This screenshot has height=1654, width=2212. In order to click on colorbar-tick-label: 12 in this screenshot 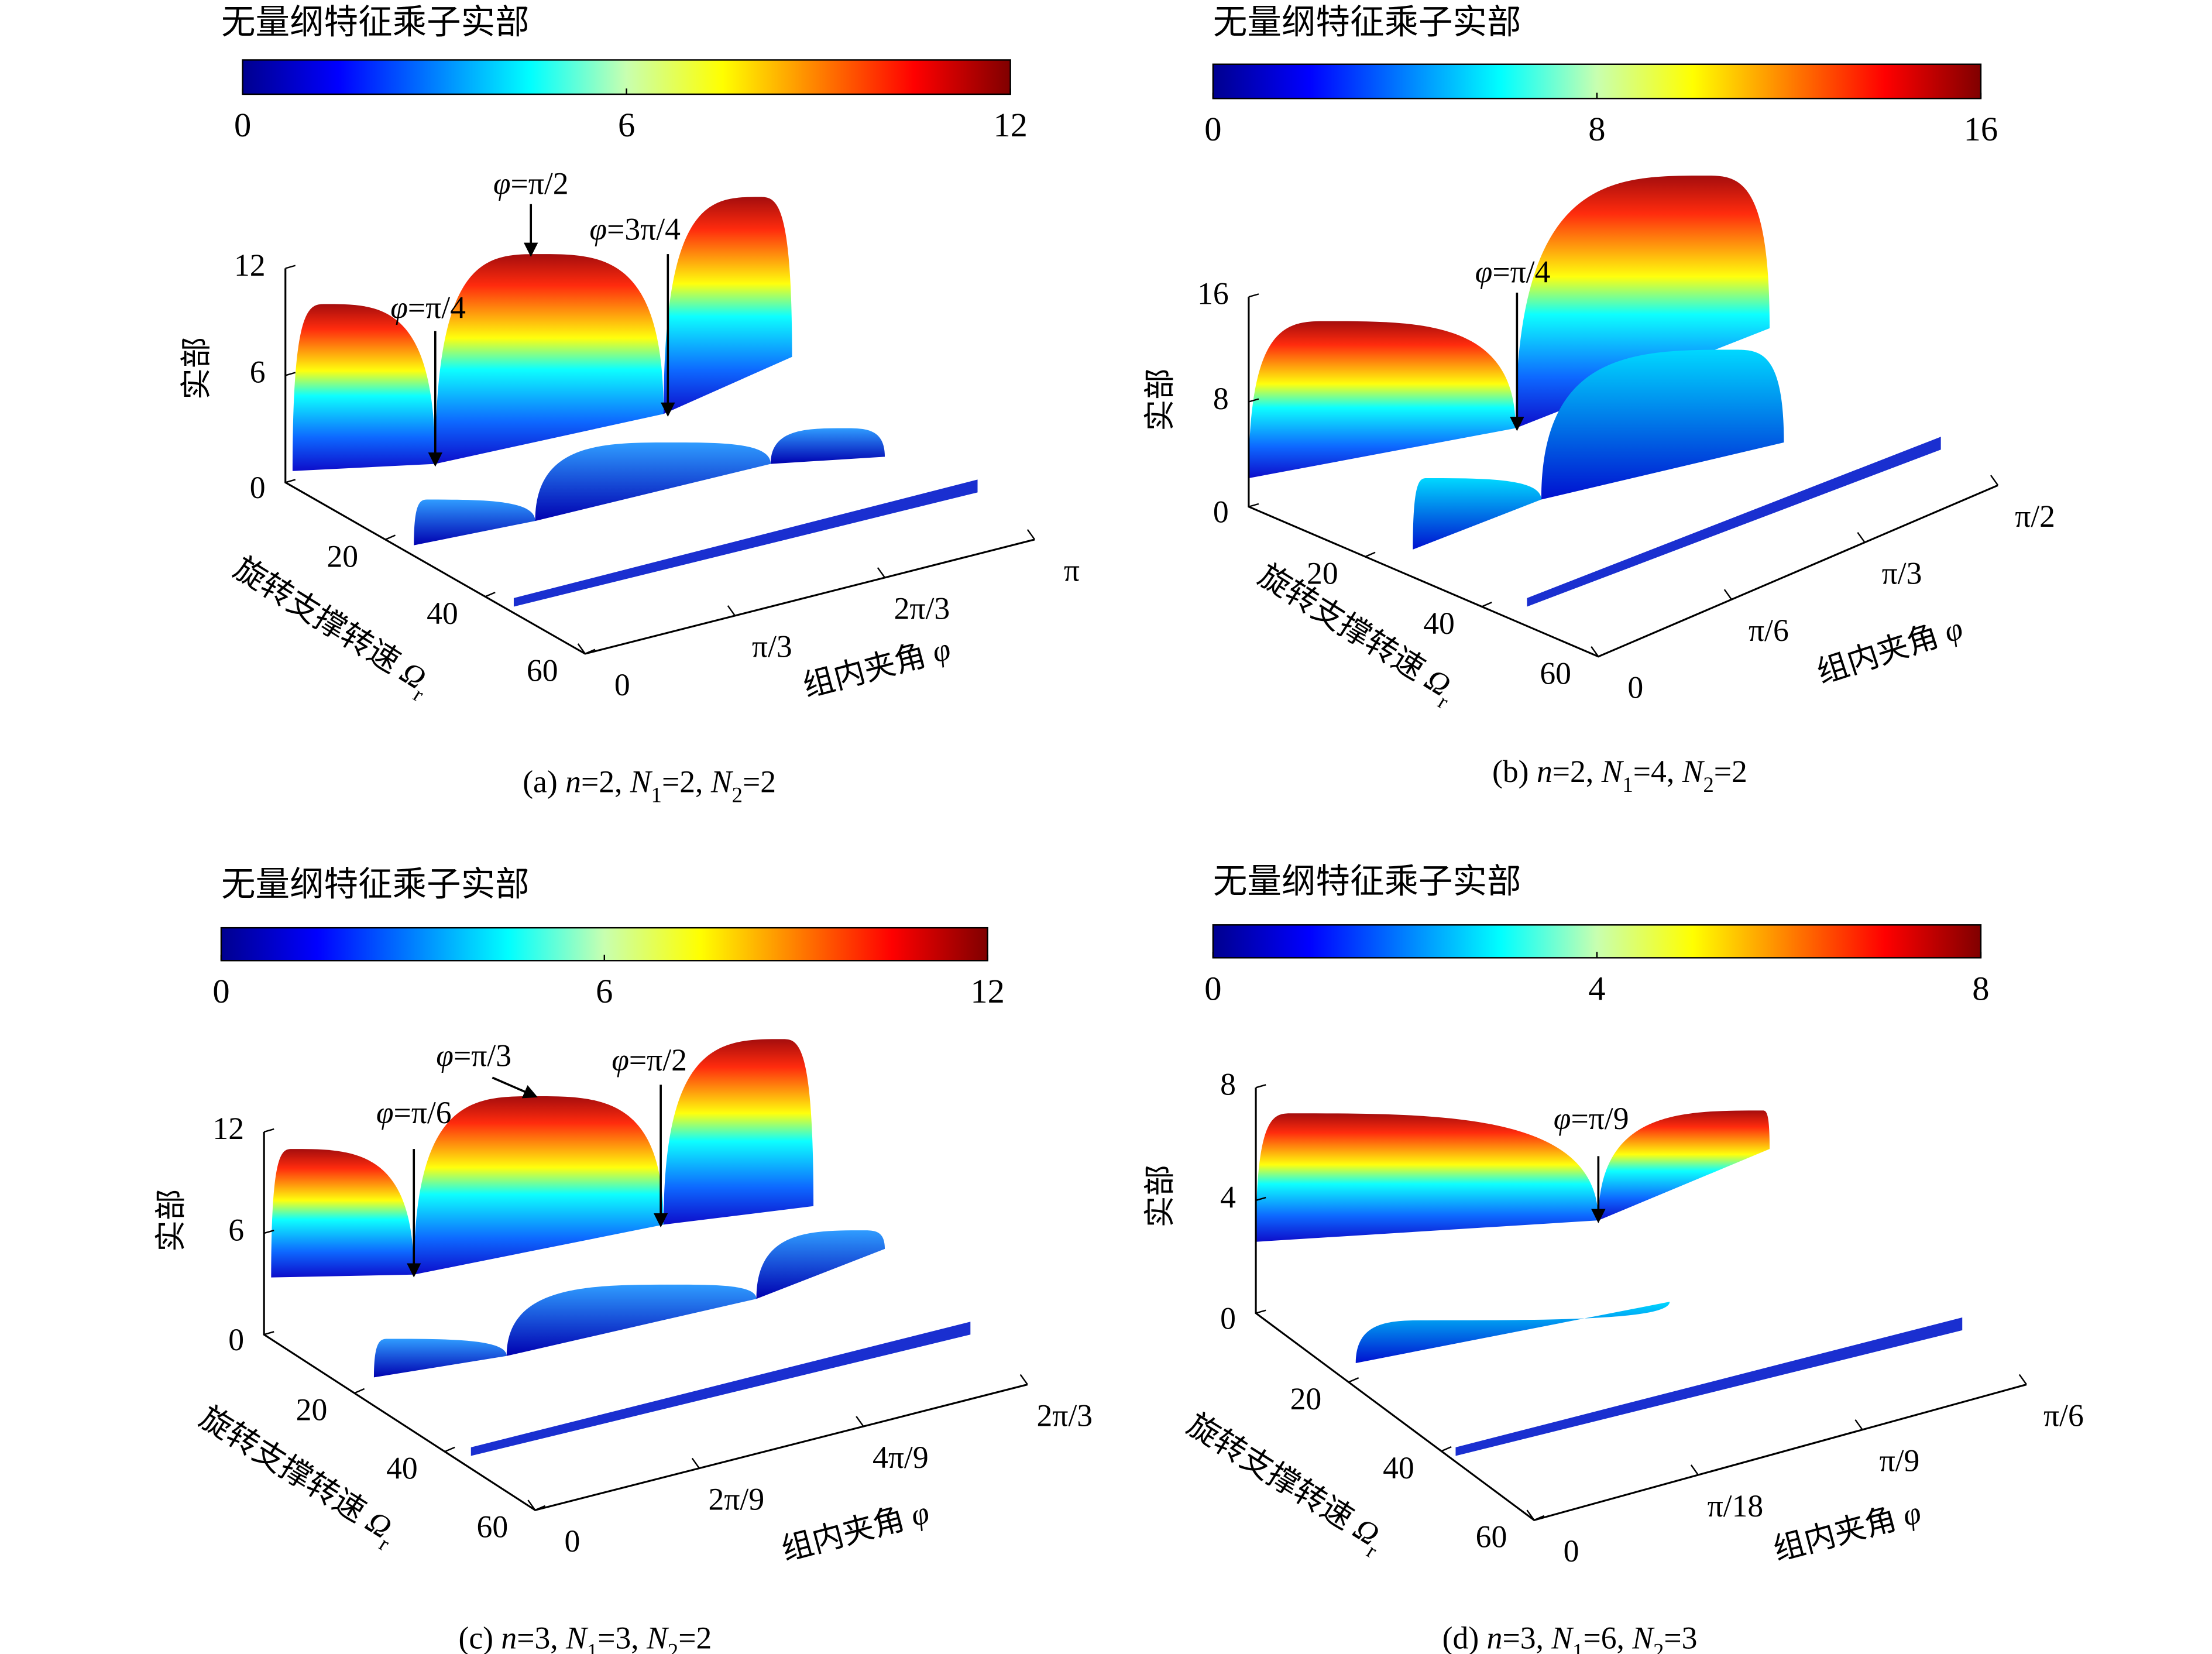, I will do `click(987, 991)`.